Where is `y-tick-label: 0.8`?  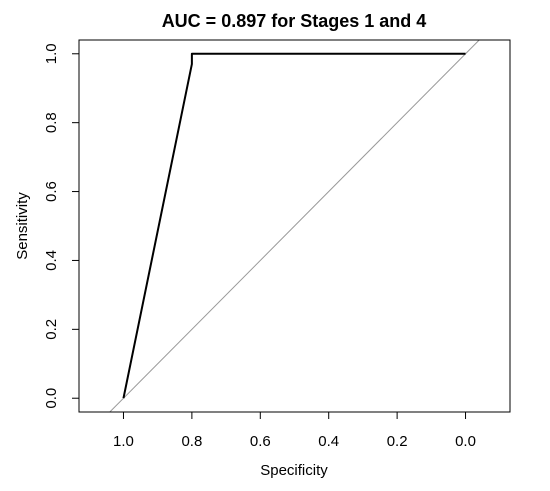 y-tick-label: 0.8 is located at coordinates (51, 122).